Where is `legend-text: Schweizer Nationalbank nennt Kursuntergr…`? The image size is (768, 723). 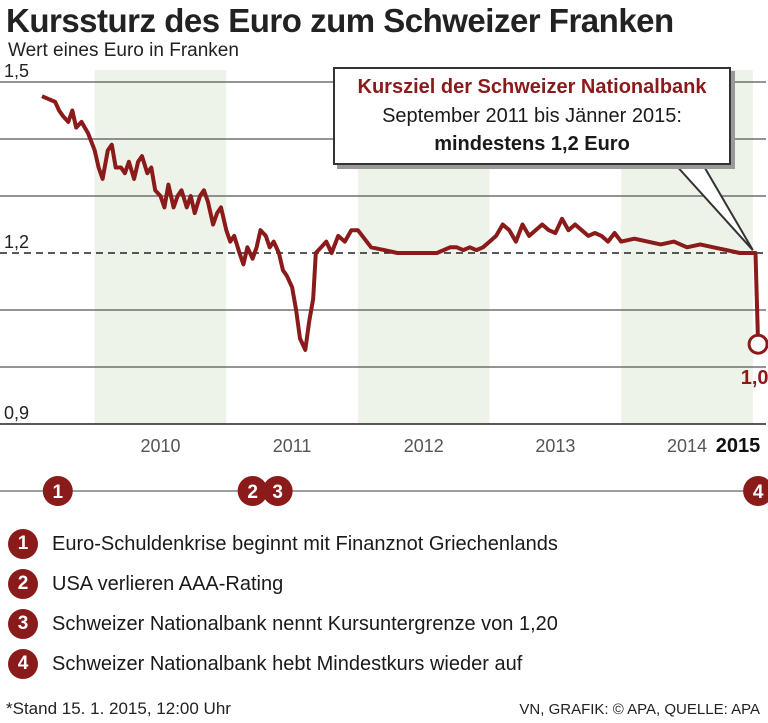
legend-text: Schweizer Nationalbank nennt Kursuntergr… is located at coordinates (305, 623).